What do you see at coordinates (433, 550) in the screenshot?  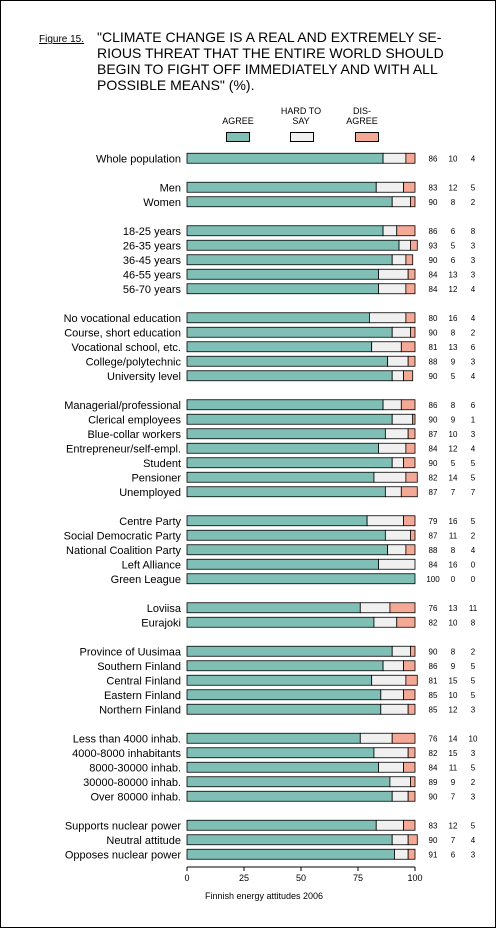 I see `value-label: 88` at bounding box center [433, 550].